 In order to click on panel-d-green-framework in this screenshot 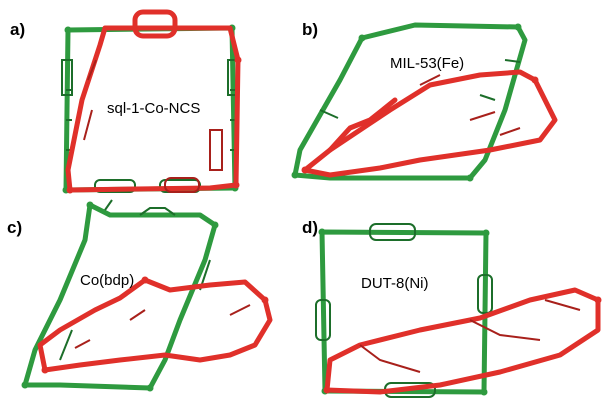, I will do `click(404, 310)`.